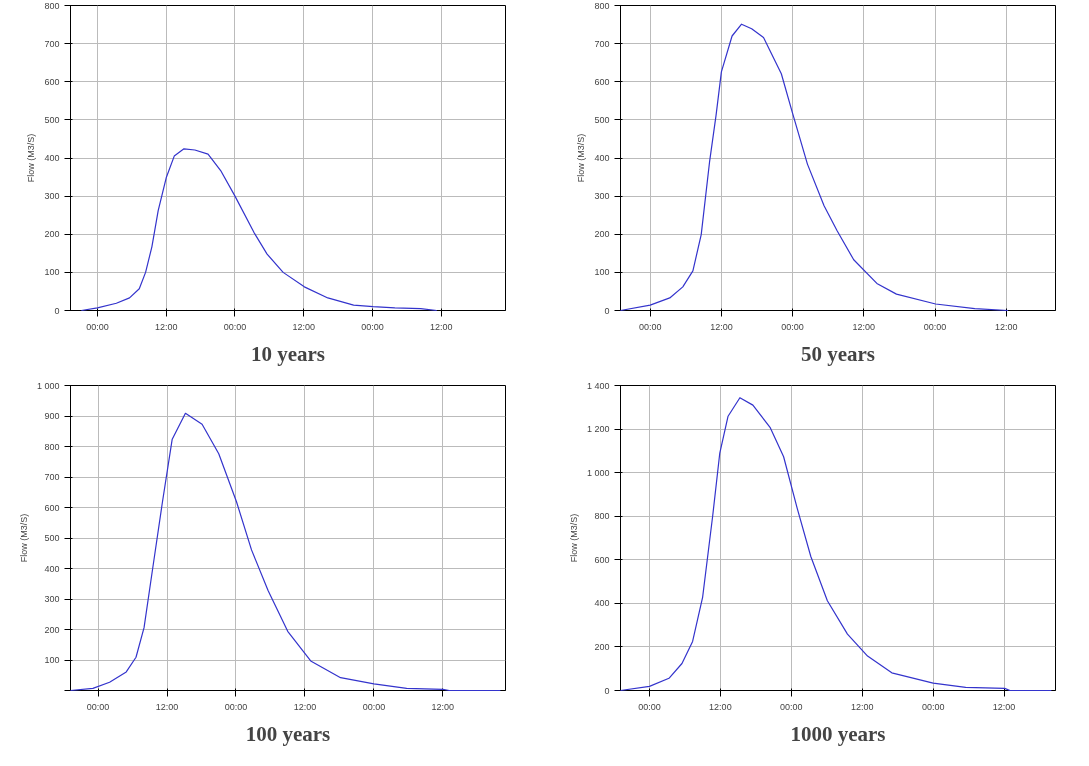  Describe the element at coordinates (838, 353) in the screenshot. I see `text: 50 years` at that location.